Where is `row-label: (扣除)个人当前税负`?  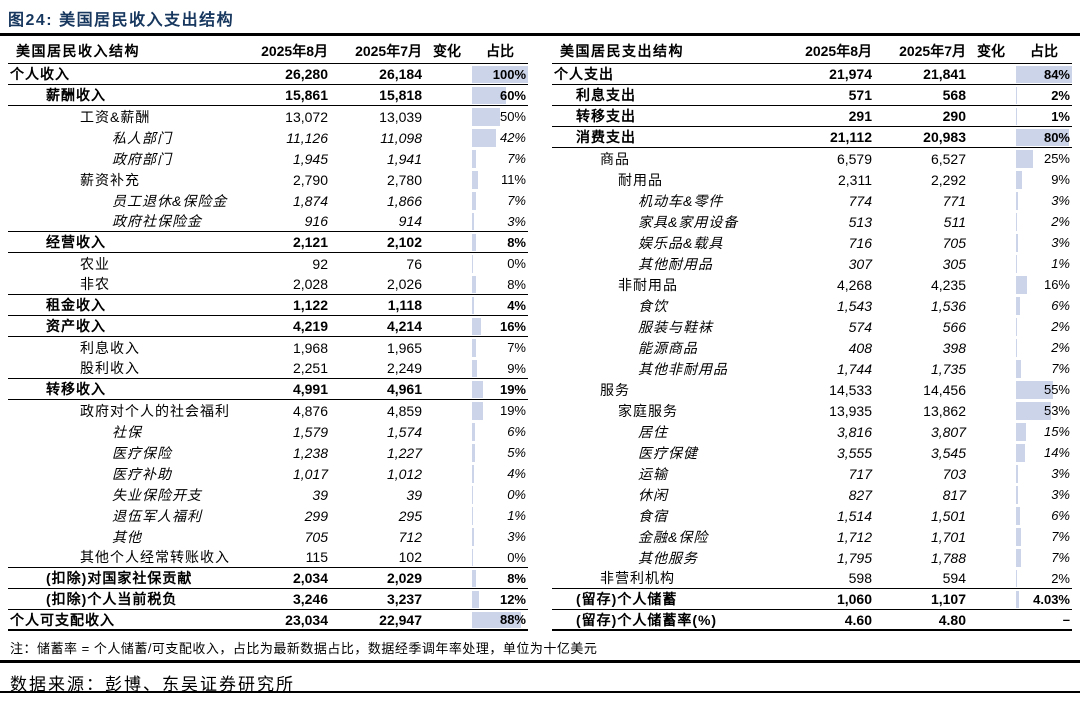
row-label: (扣除)个人当前税负 is located at coordinates (119, 599).